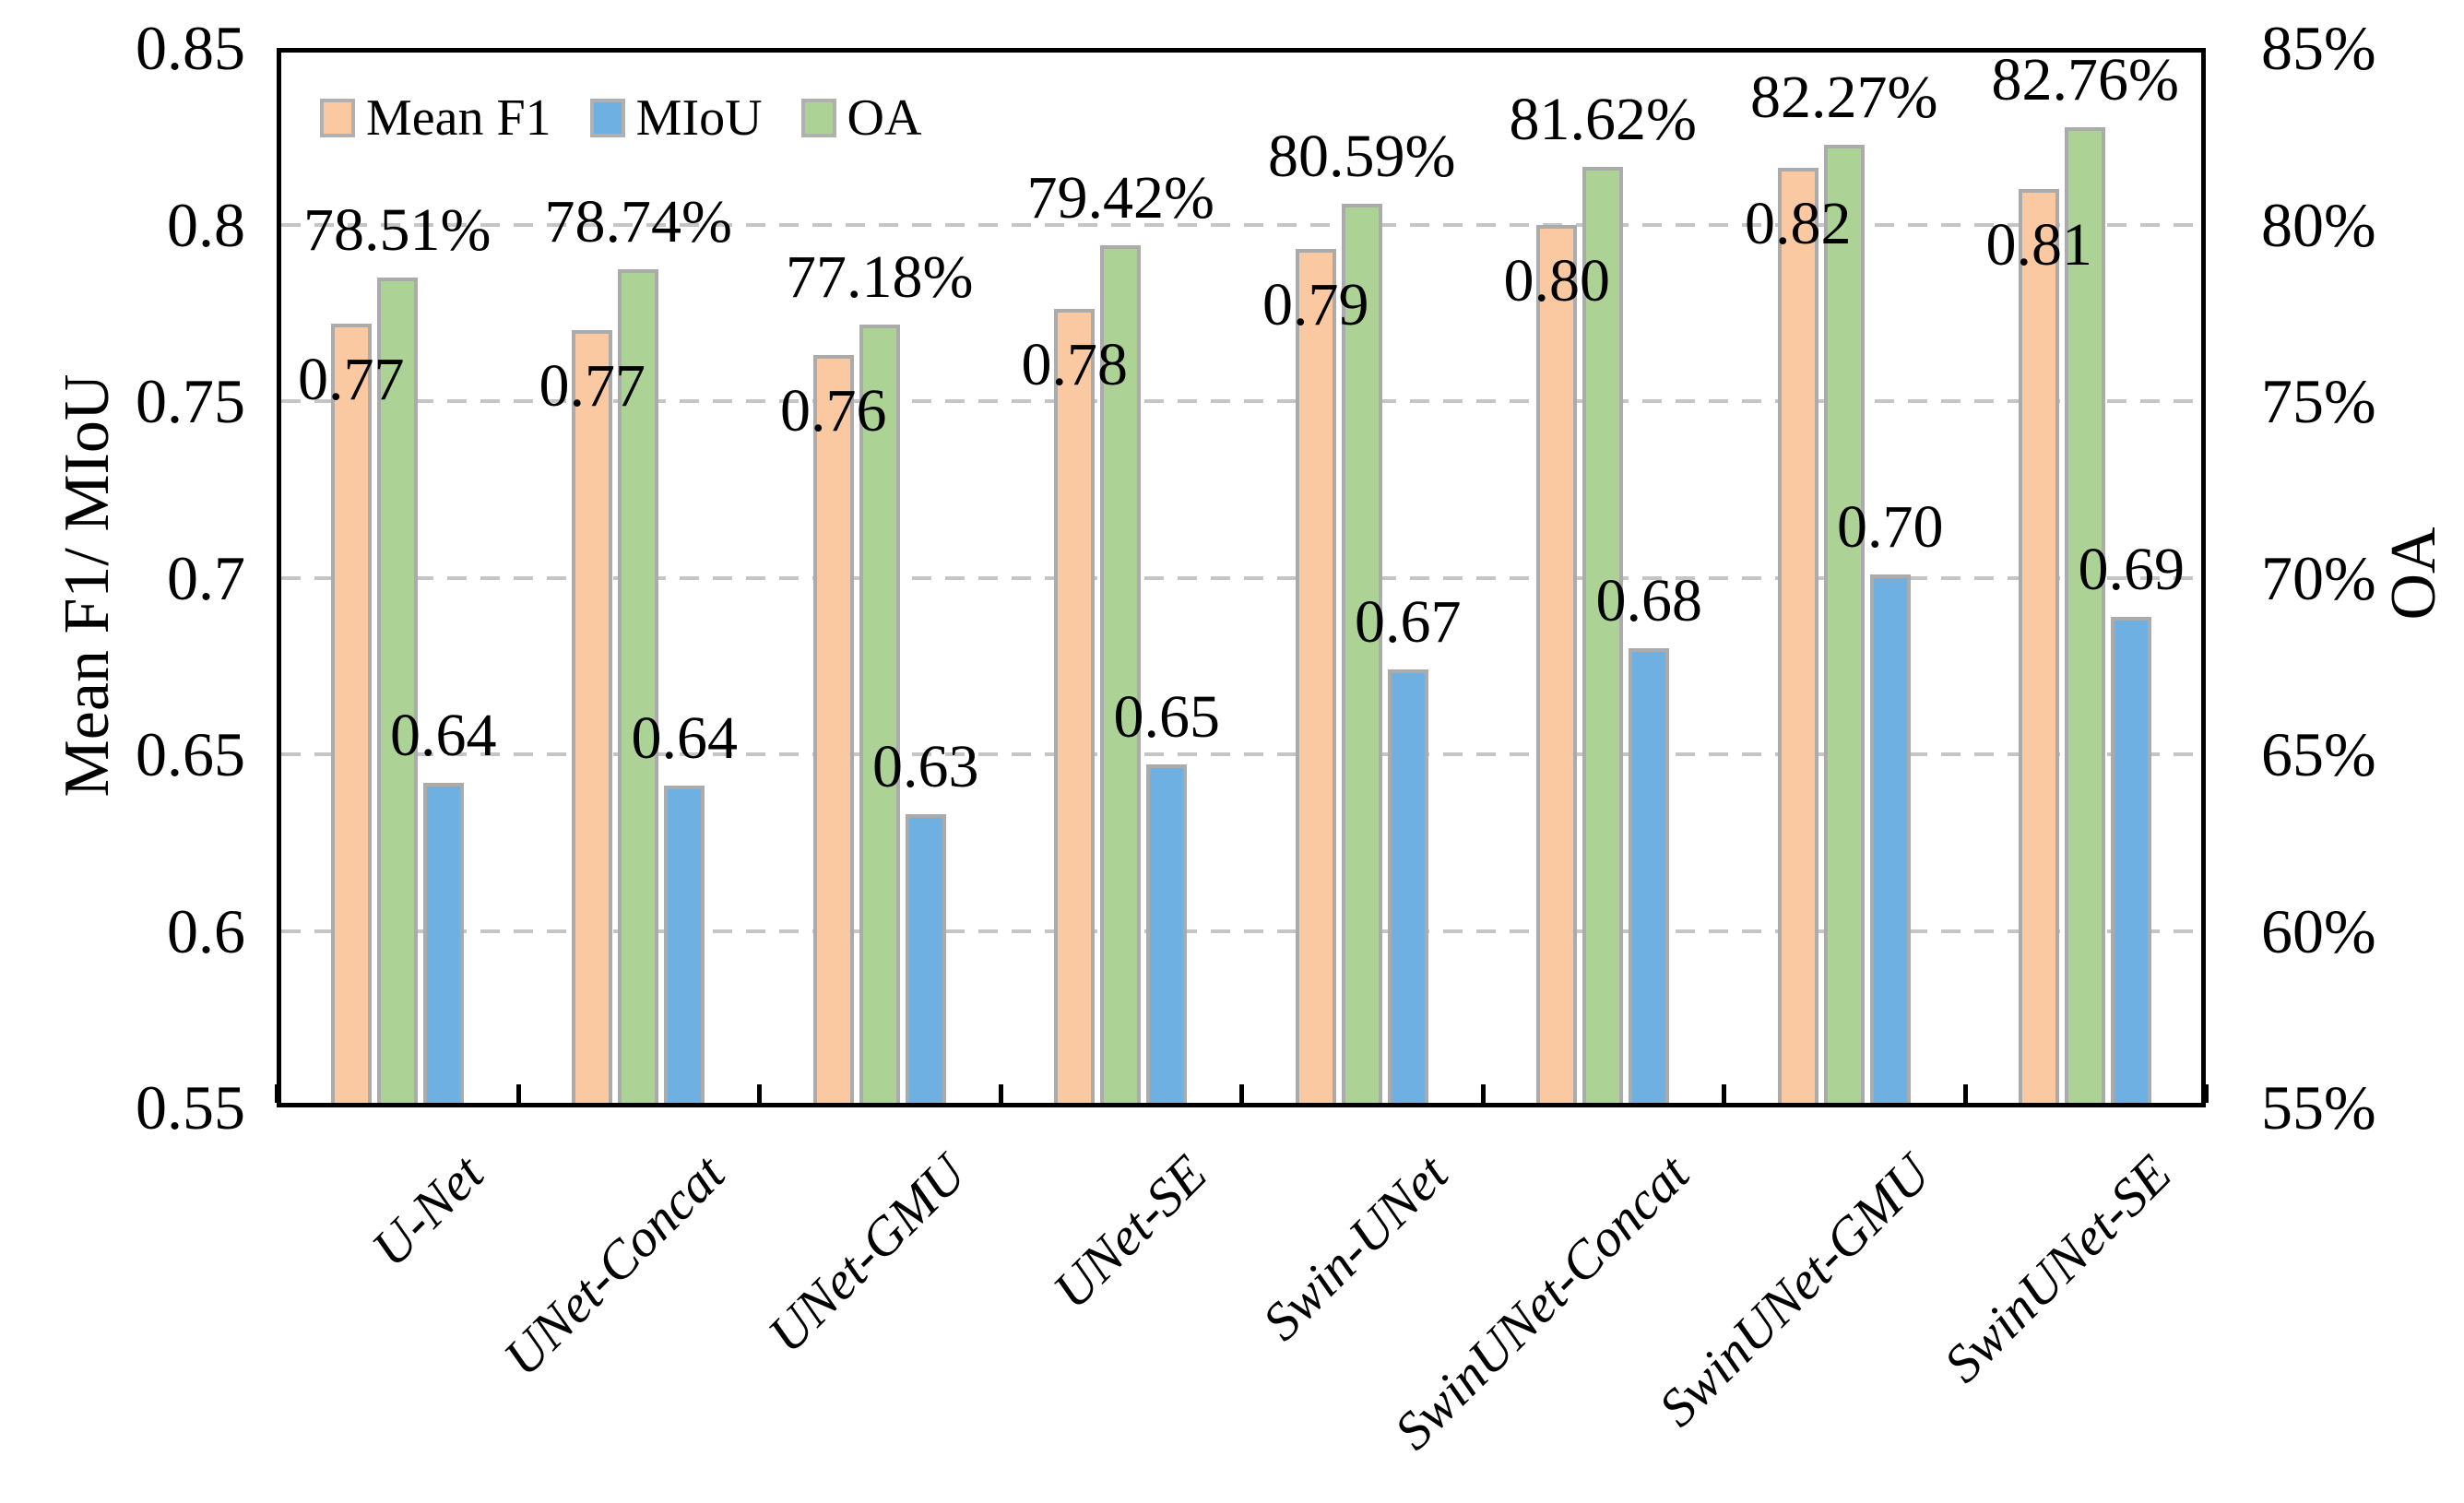 The width and height of the screenshot is (2464, 1503). What do you see at coordinates (459, 118) in the screenshot?
I see `legend-label-mean-f1: Mean F1` at bounding box center [459, 118].